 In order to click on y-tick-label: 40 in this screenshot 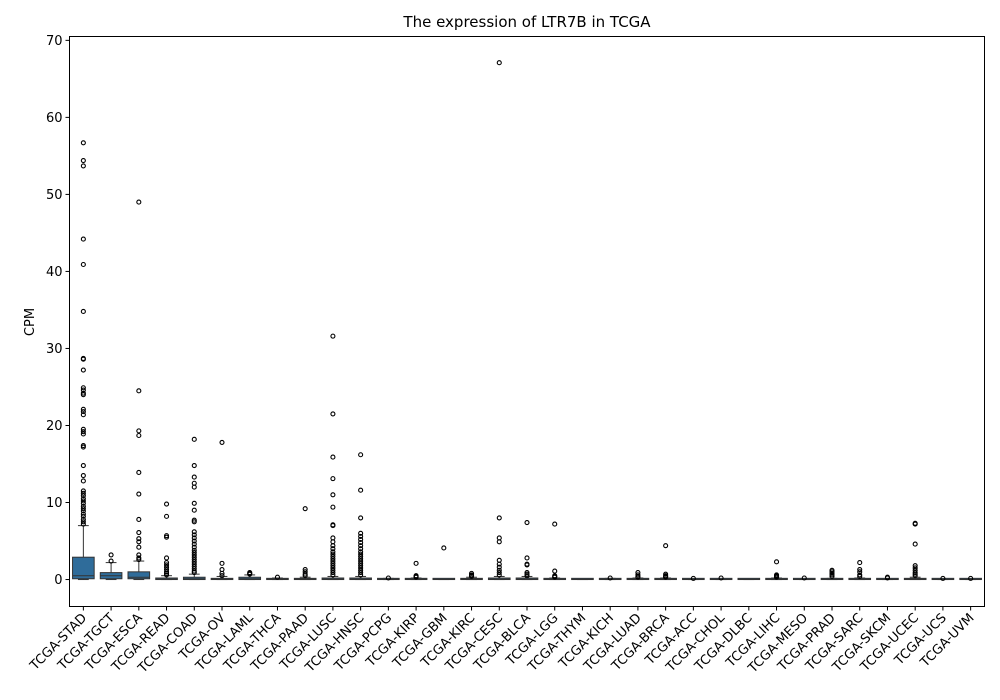, I will do `click(54, 272)`.